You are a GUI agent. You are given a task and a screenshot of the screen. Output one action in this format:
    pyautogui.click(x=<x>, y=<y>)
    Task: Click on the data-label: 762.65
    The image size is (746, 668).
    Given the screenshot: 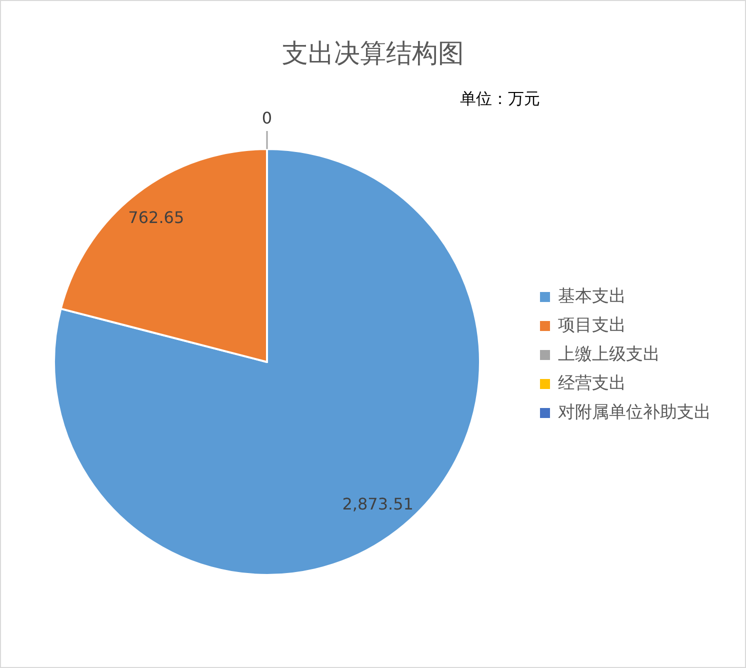 What is the action you would take?
    pyautogui.click(x=156, y=218)
    